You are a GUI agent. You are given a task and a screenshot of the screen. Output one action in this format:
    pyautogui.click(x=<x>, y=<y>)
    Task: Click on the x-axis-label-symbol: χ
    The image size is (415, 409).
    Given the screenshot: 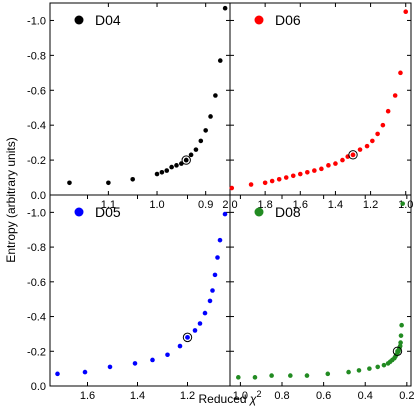 What is the action you would take?
    pyautogui.click(x=253, y=399)
    